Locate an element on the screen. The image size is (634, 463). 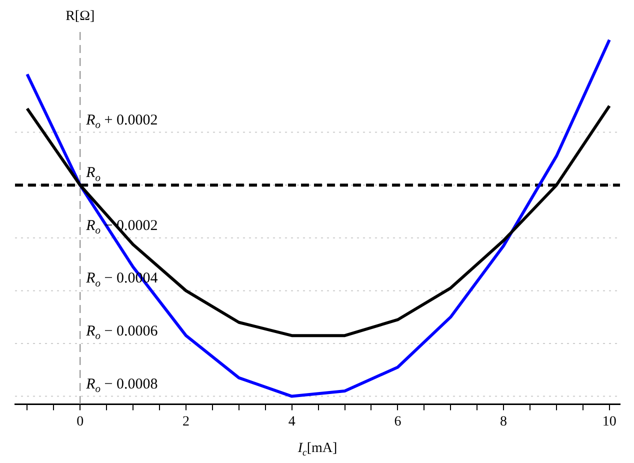
x-tick-label: 10 is located at coordinates (609, 422).